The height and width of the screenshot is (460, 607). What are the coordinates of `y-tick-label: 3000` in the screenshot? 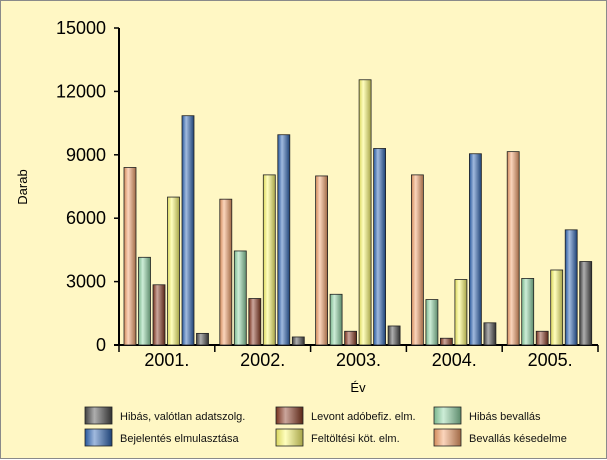 It's located at (86, 282).